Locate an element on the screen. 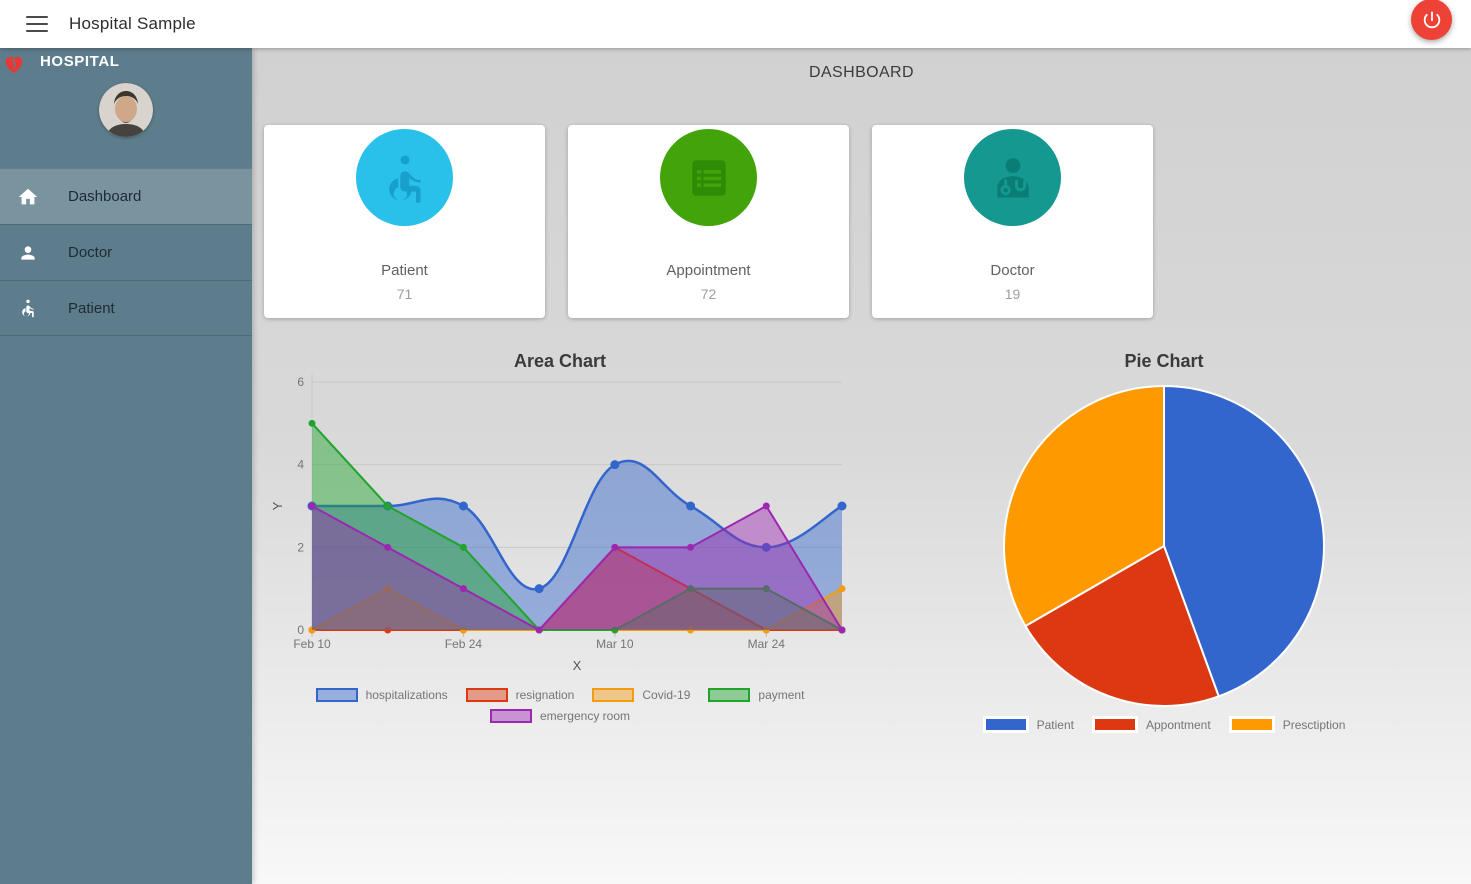  sidebar-item-dashboard: Dashboard is located at coordinates (126, 196).